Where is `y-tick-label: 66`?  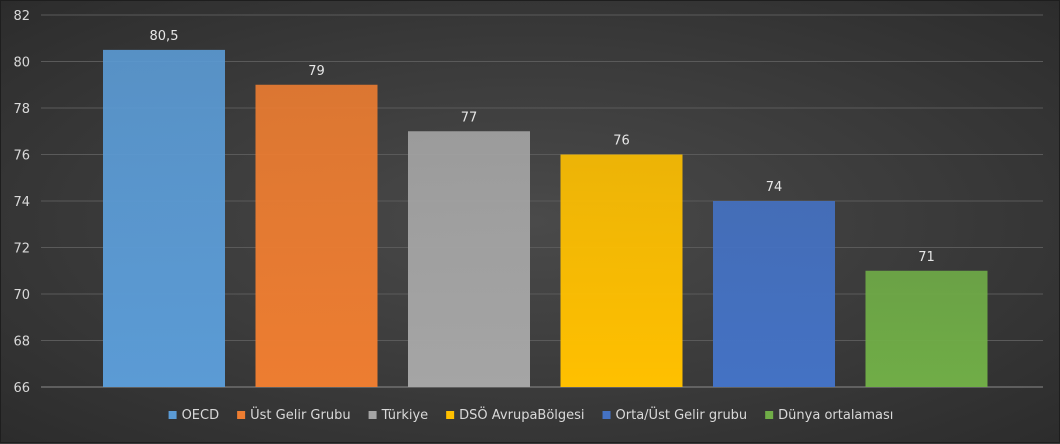 y-tick-label: 66 is located at coordinates (21, 388).